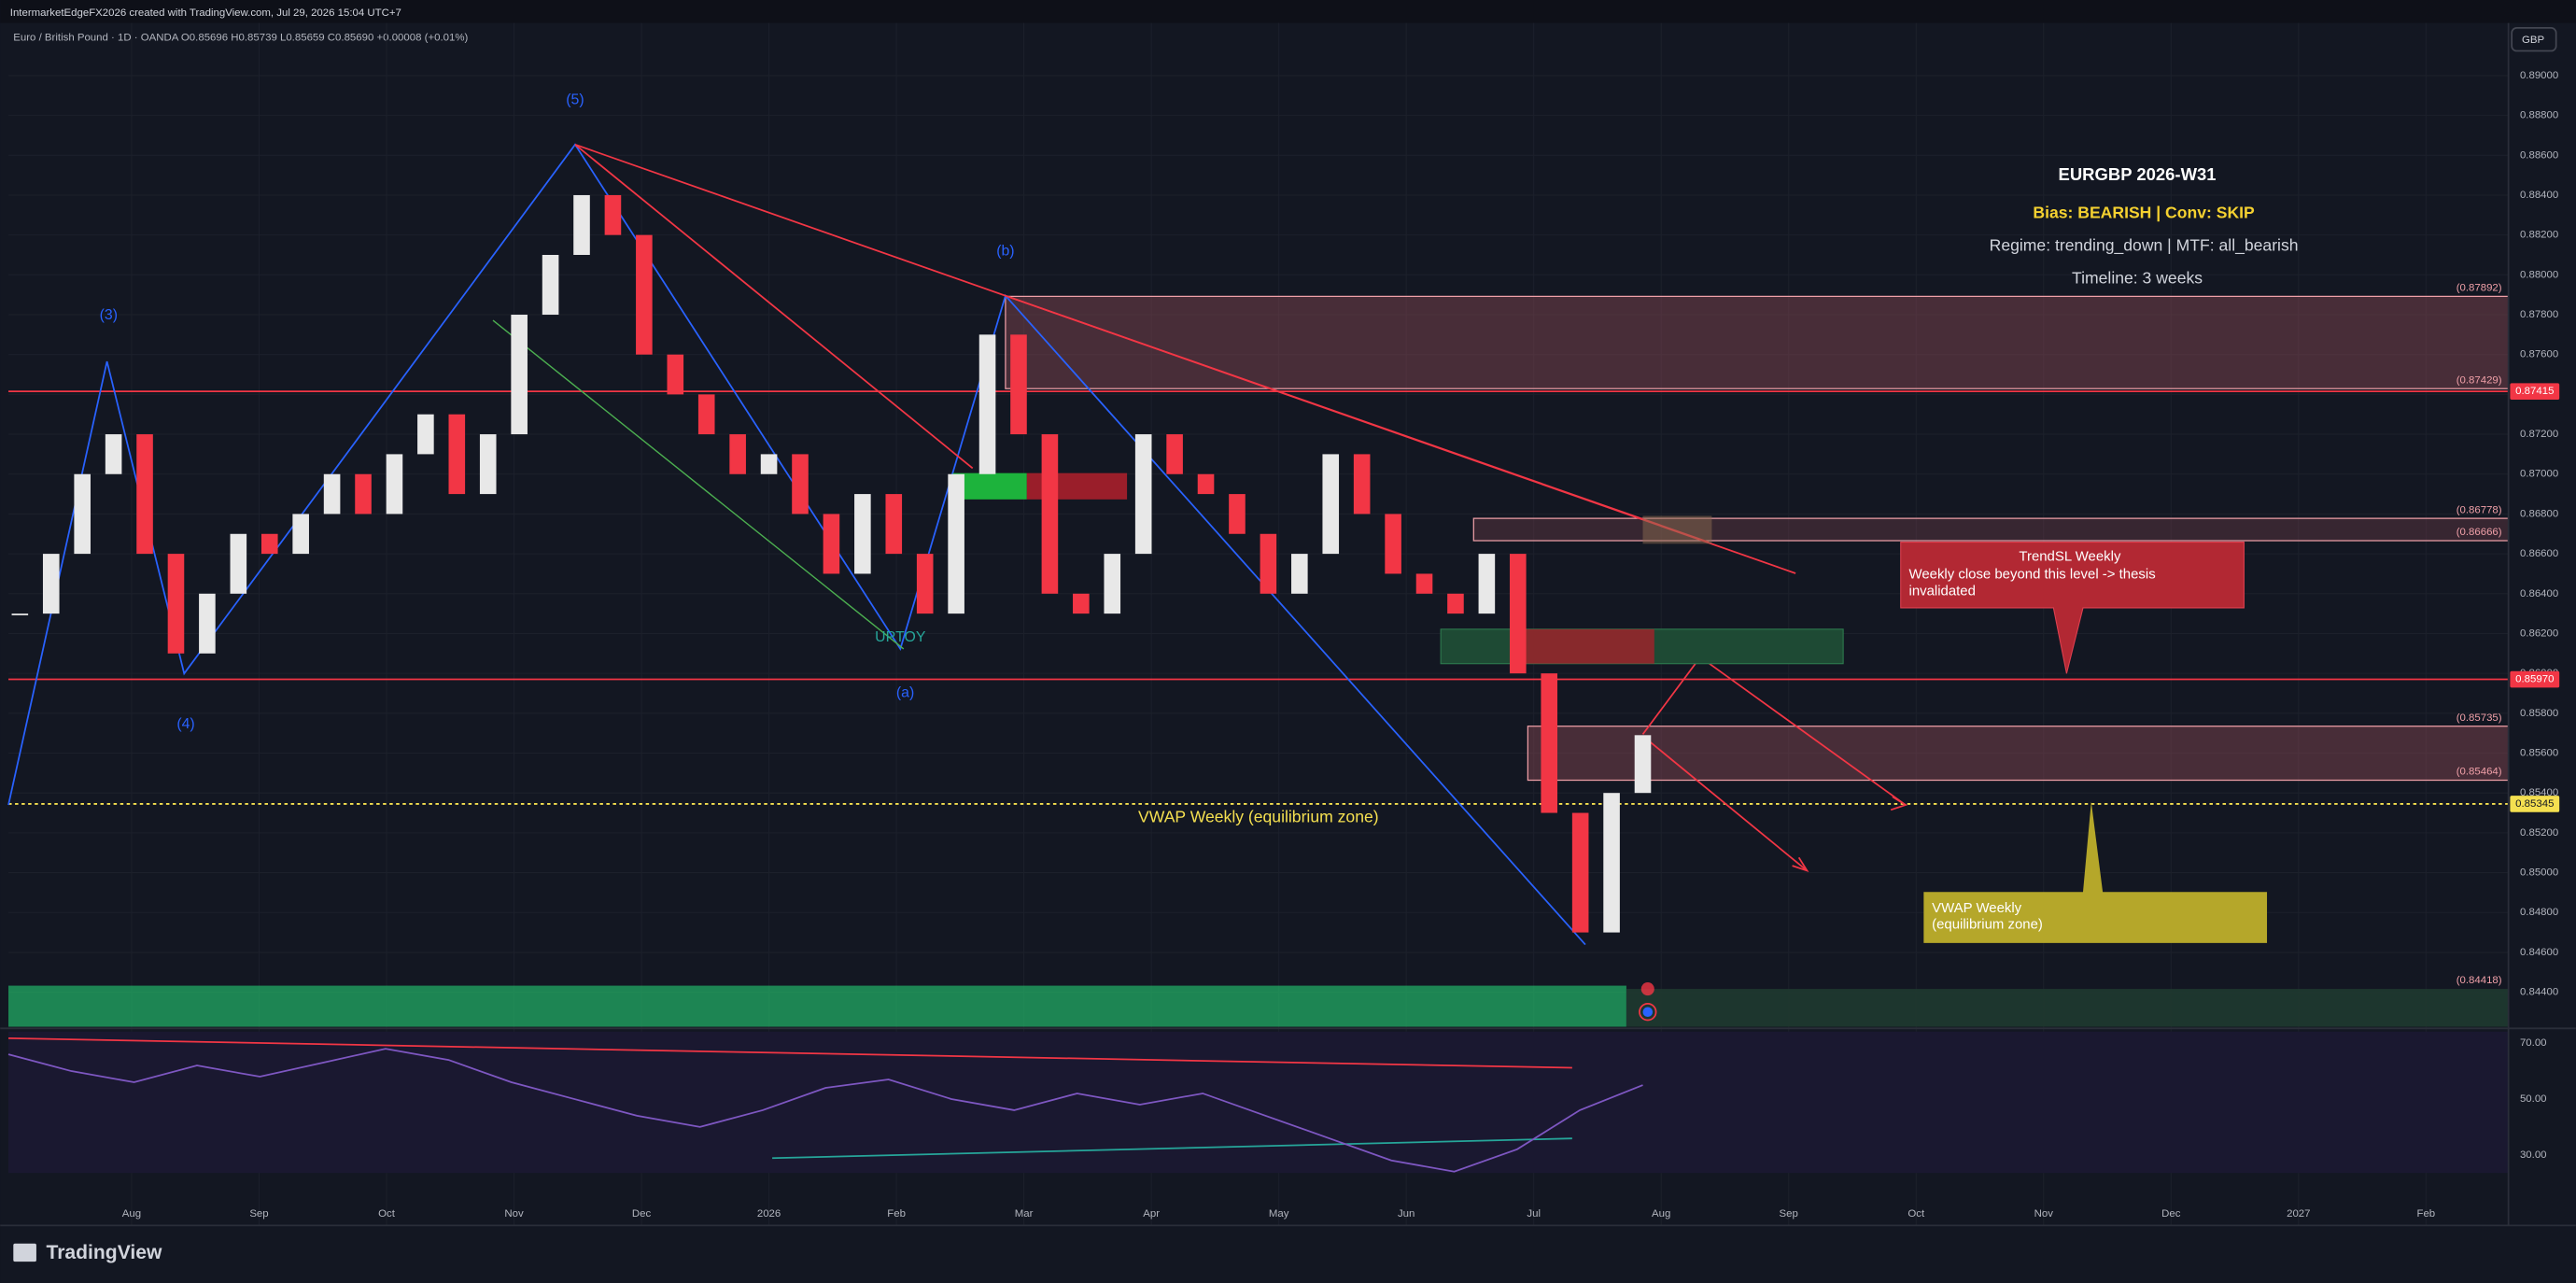 This screenshot has height=1283, width=2576. I want to click on vwap-label: VWAP Weekly (equilibrium zone), so click(1258, 817).